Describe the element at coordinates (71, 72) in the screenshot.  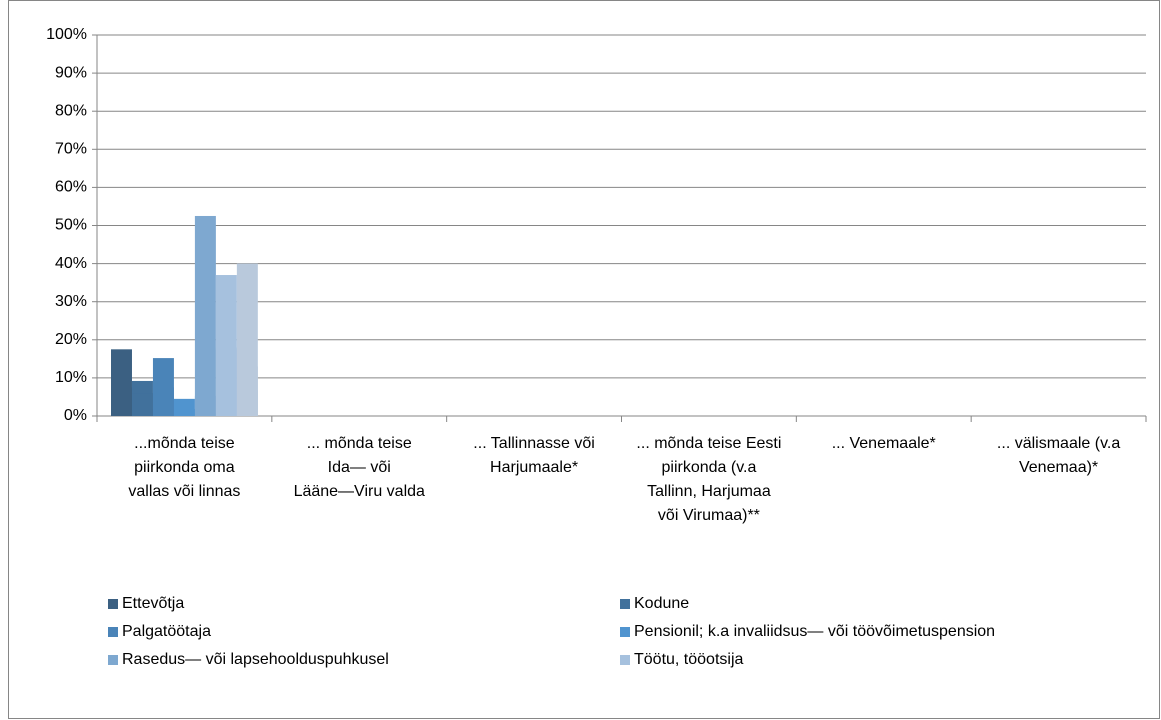
I see `y-tick-label: 90%` at that location.